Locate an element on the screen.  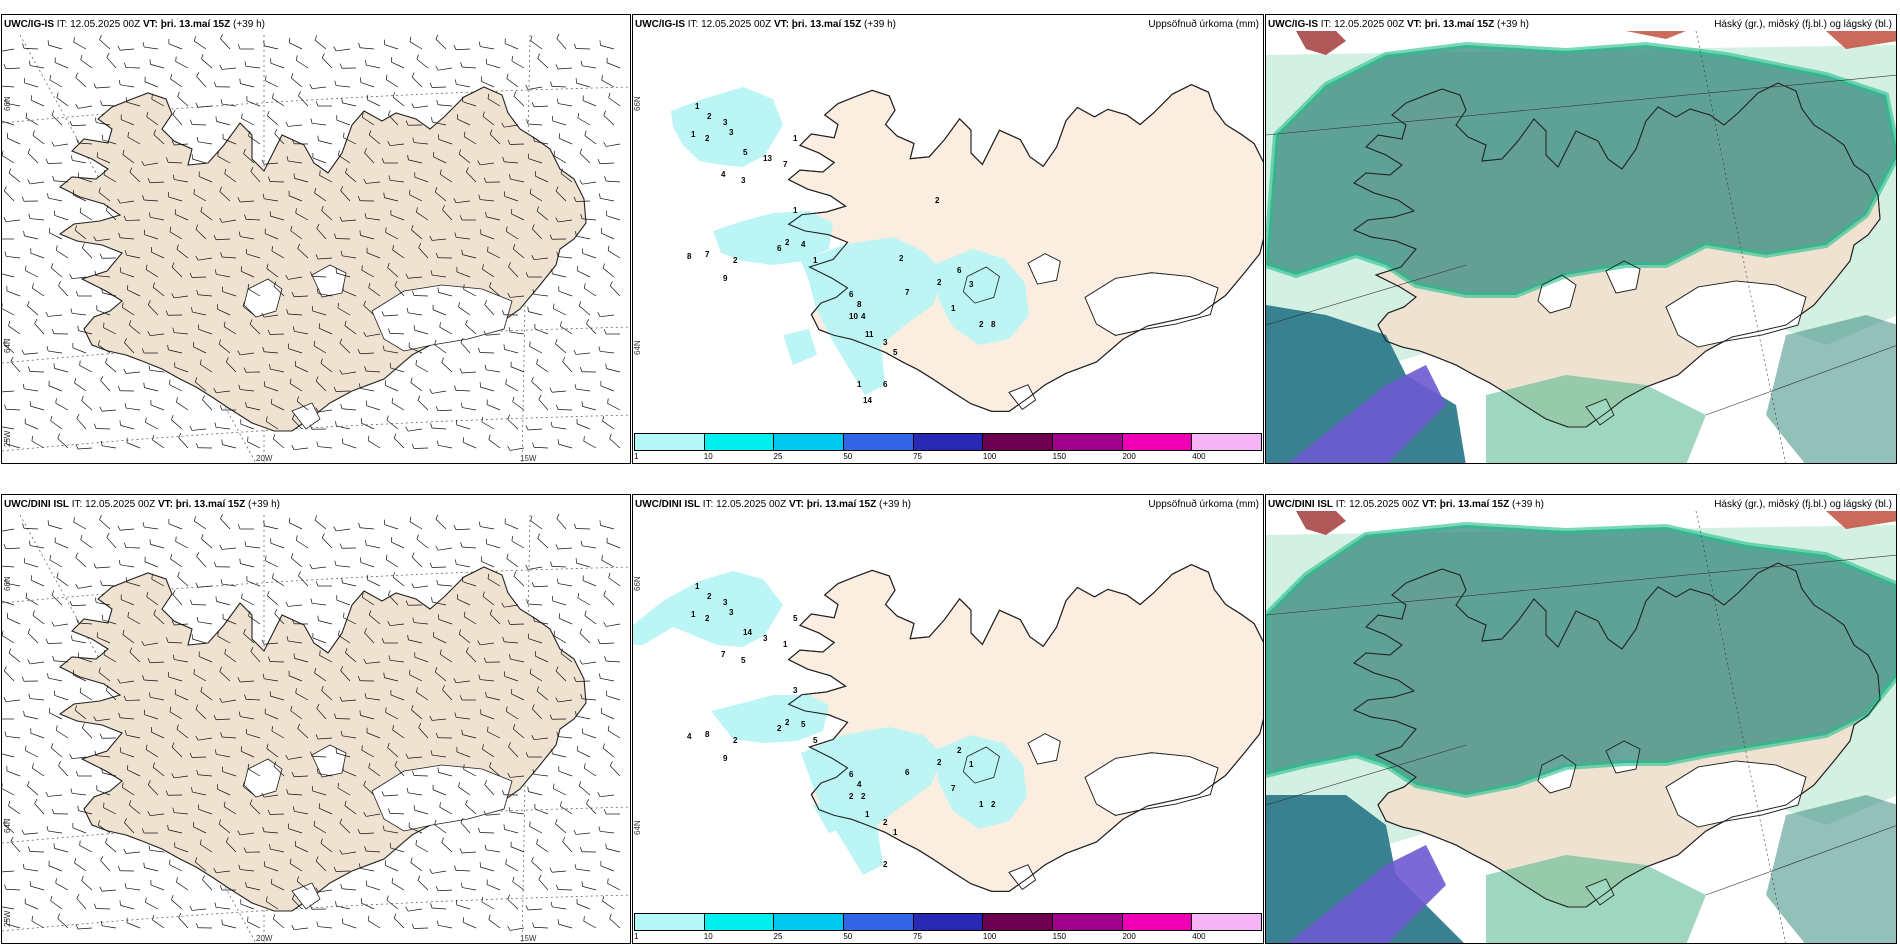
precip-value-label: 2 is located at coordinates (709, 116).